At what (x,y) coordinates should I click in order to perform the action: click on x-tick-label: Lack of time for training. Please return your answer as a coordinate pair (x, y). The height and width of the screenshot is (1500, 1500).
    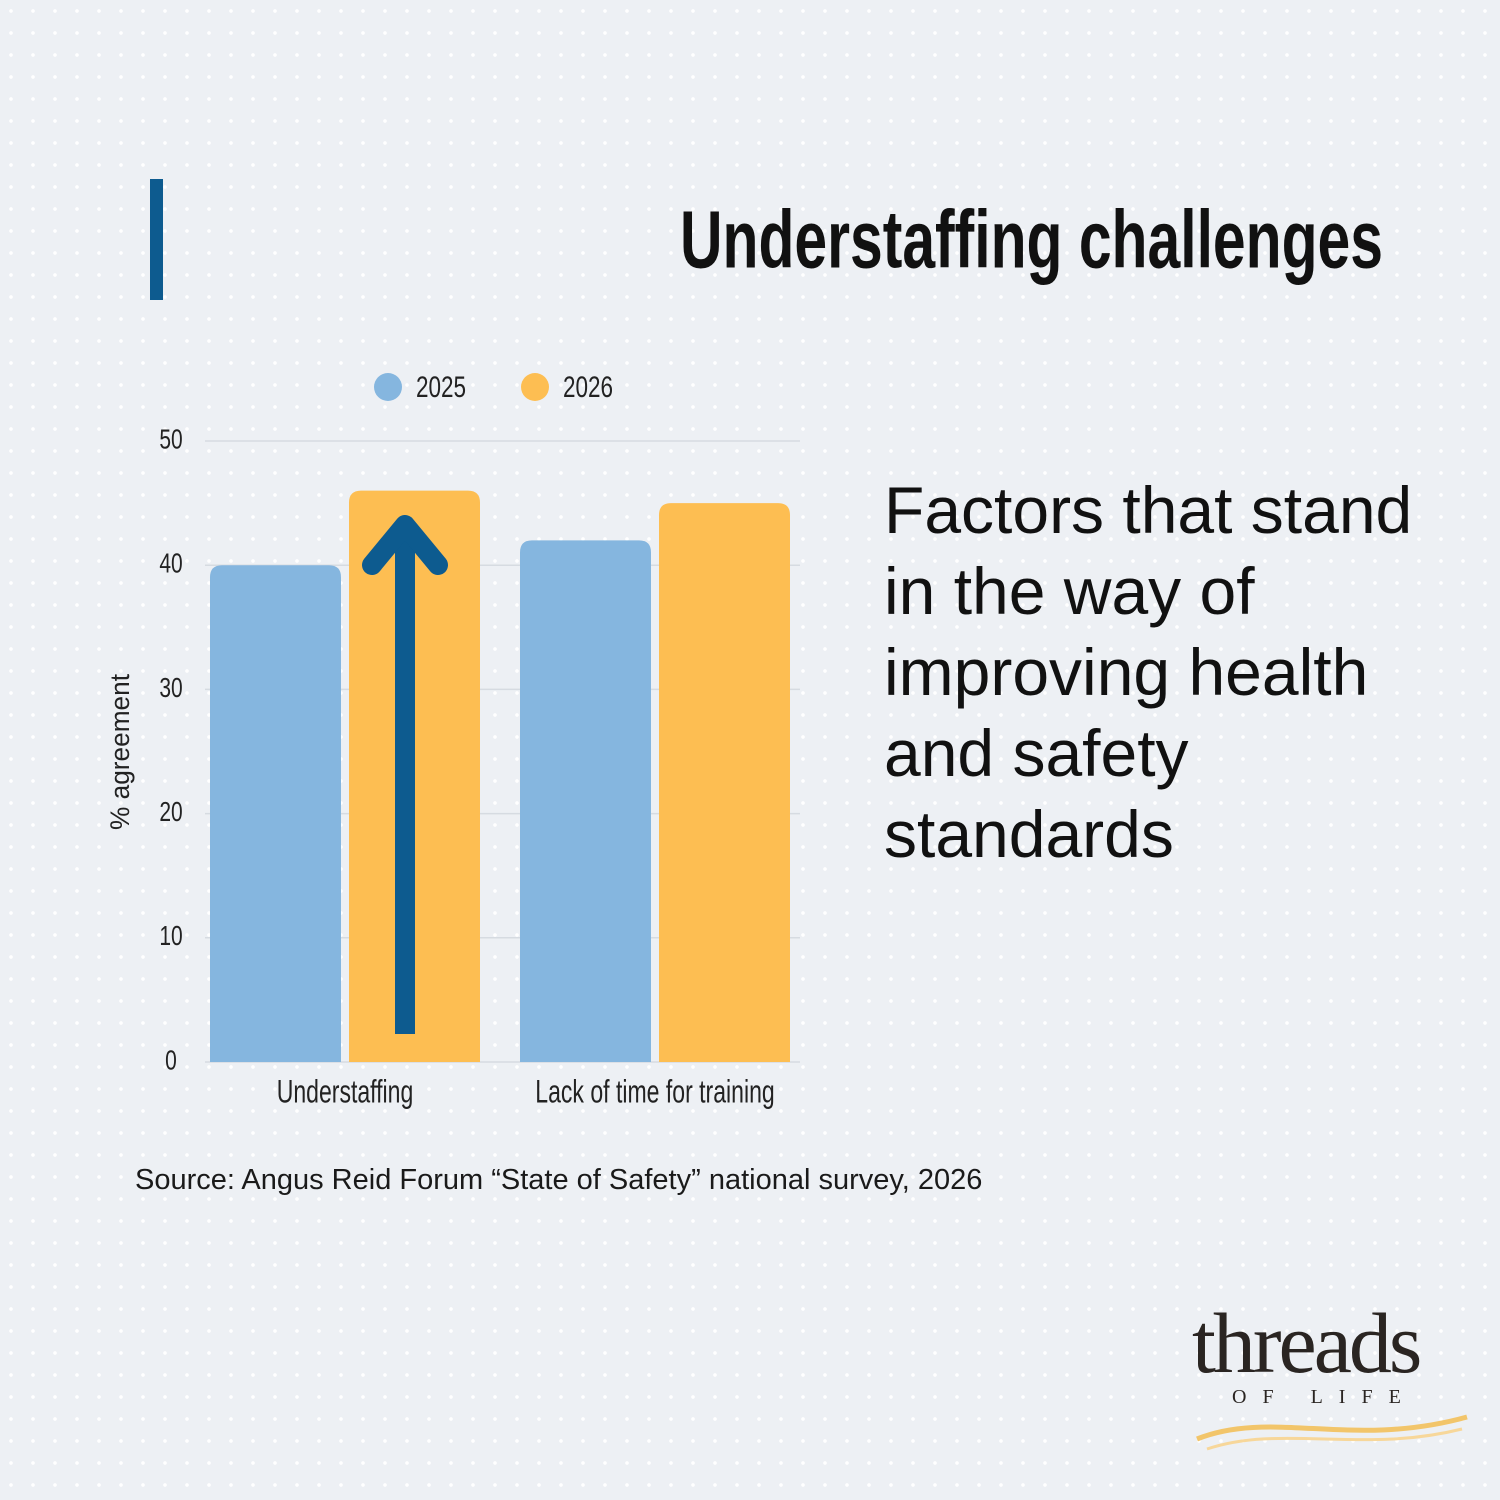
    Looking at the image, I should click on (654, 1092).